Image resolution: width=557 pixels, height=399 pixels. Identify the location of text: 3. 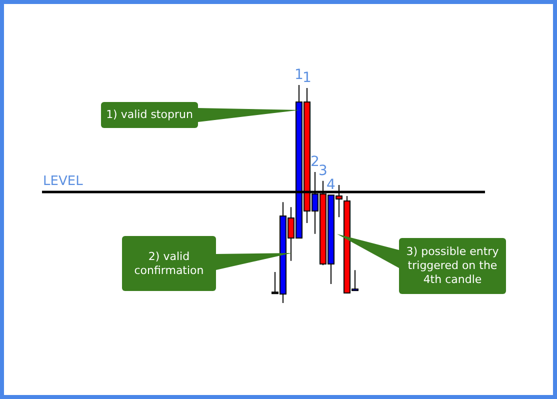
(323, 170).